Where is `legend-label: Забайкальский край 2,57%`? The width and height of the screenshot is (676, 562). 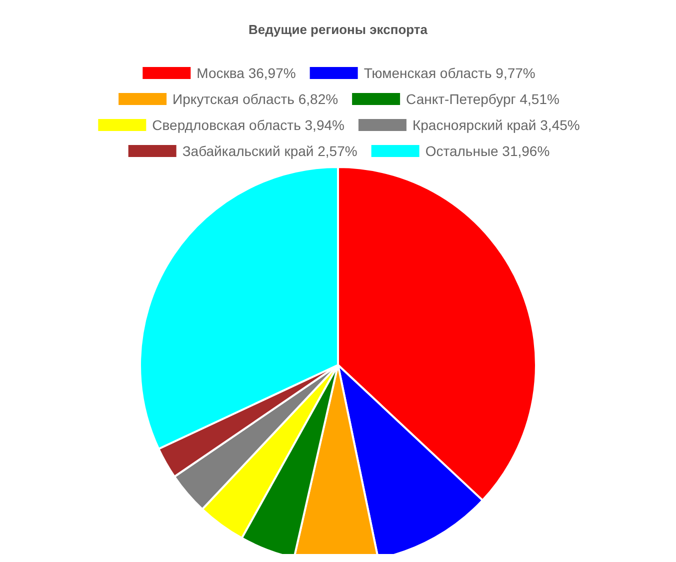 legend-label: Забайкальский край 2,57% is located at coordinates (270, 151).